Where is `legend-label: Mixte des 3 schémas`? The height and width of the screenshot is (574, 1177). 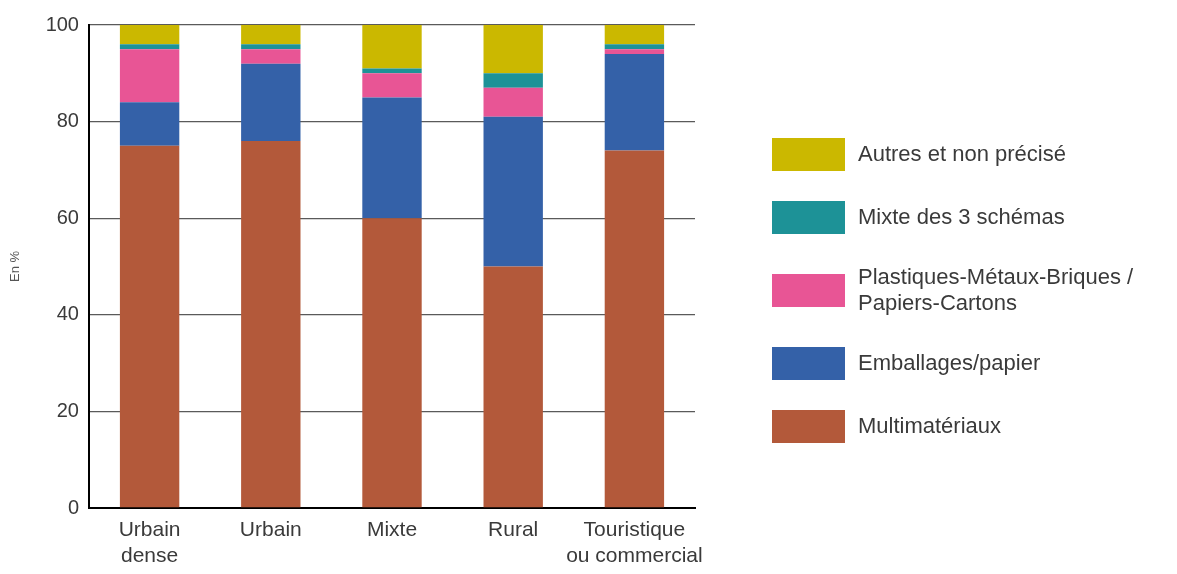 legend-label: Mixte des 3 schémas is located at coordinates (962, 217).